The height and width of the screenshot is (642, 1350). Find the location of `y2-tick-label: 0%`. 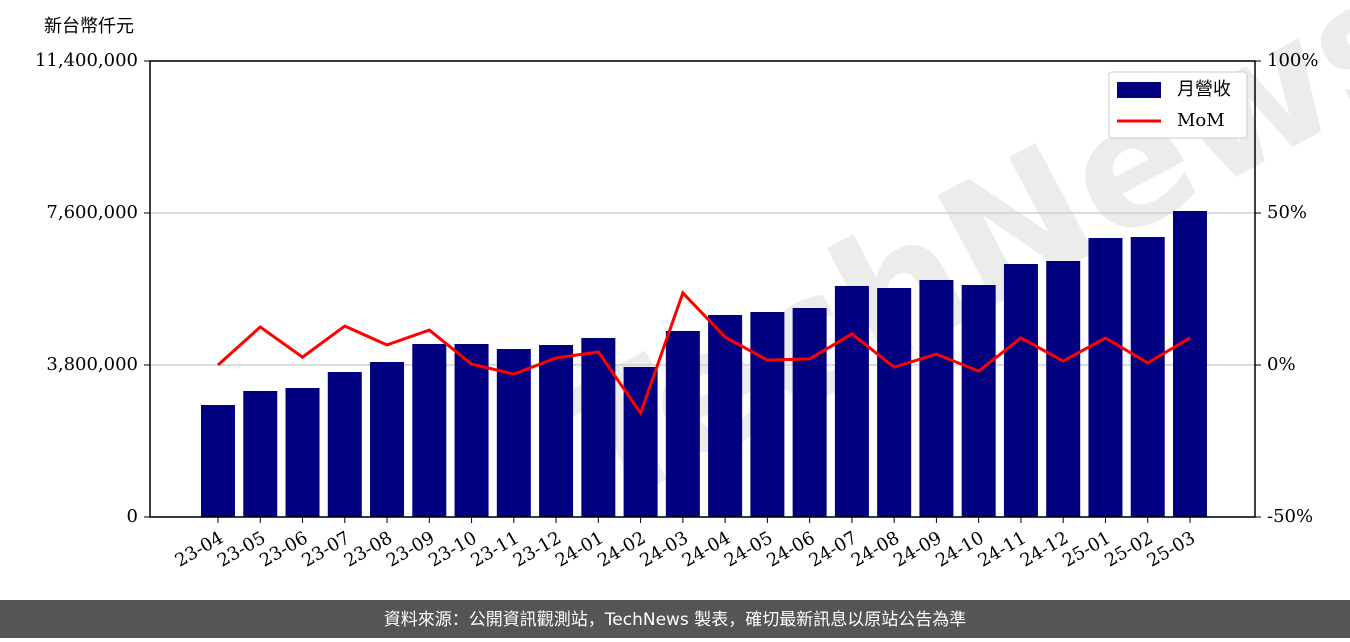

y2-tick-label: 0% is located at coordinates (1281, 364).